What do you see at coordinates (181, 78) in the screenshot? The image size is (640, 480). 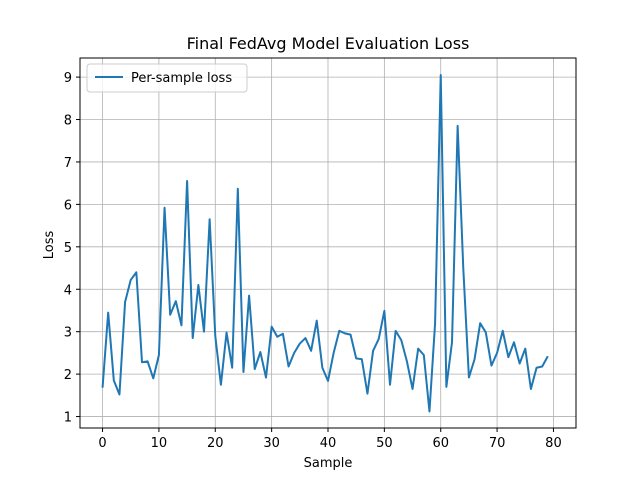 I see `legend-label: Per-sample loss` at bounding box center [181, 78].